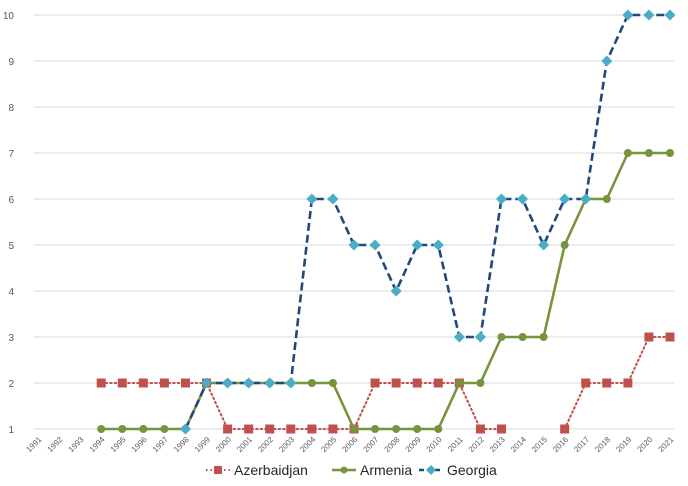 The image size is (688, 486). I want to click on x-tick-label: 2002, so click(265, 444).